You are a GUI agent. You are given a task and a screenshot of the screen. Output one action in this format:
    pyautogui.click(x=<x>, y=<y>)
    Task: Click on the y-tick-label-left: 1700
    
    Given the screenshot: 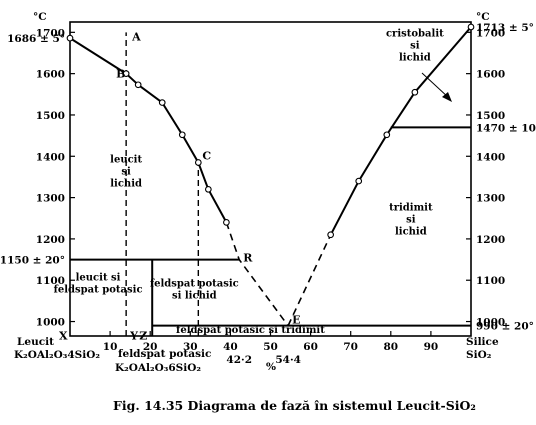 What is the action you would take?
    pyautogui.click(x=50, y=33)
    